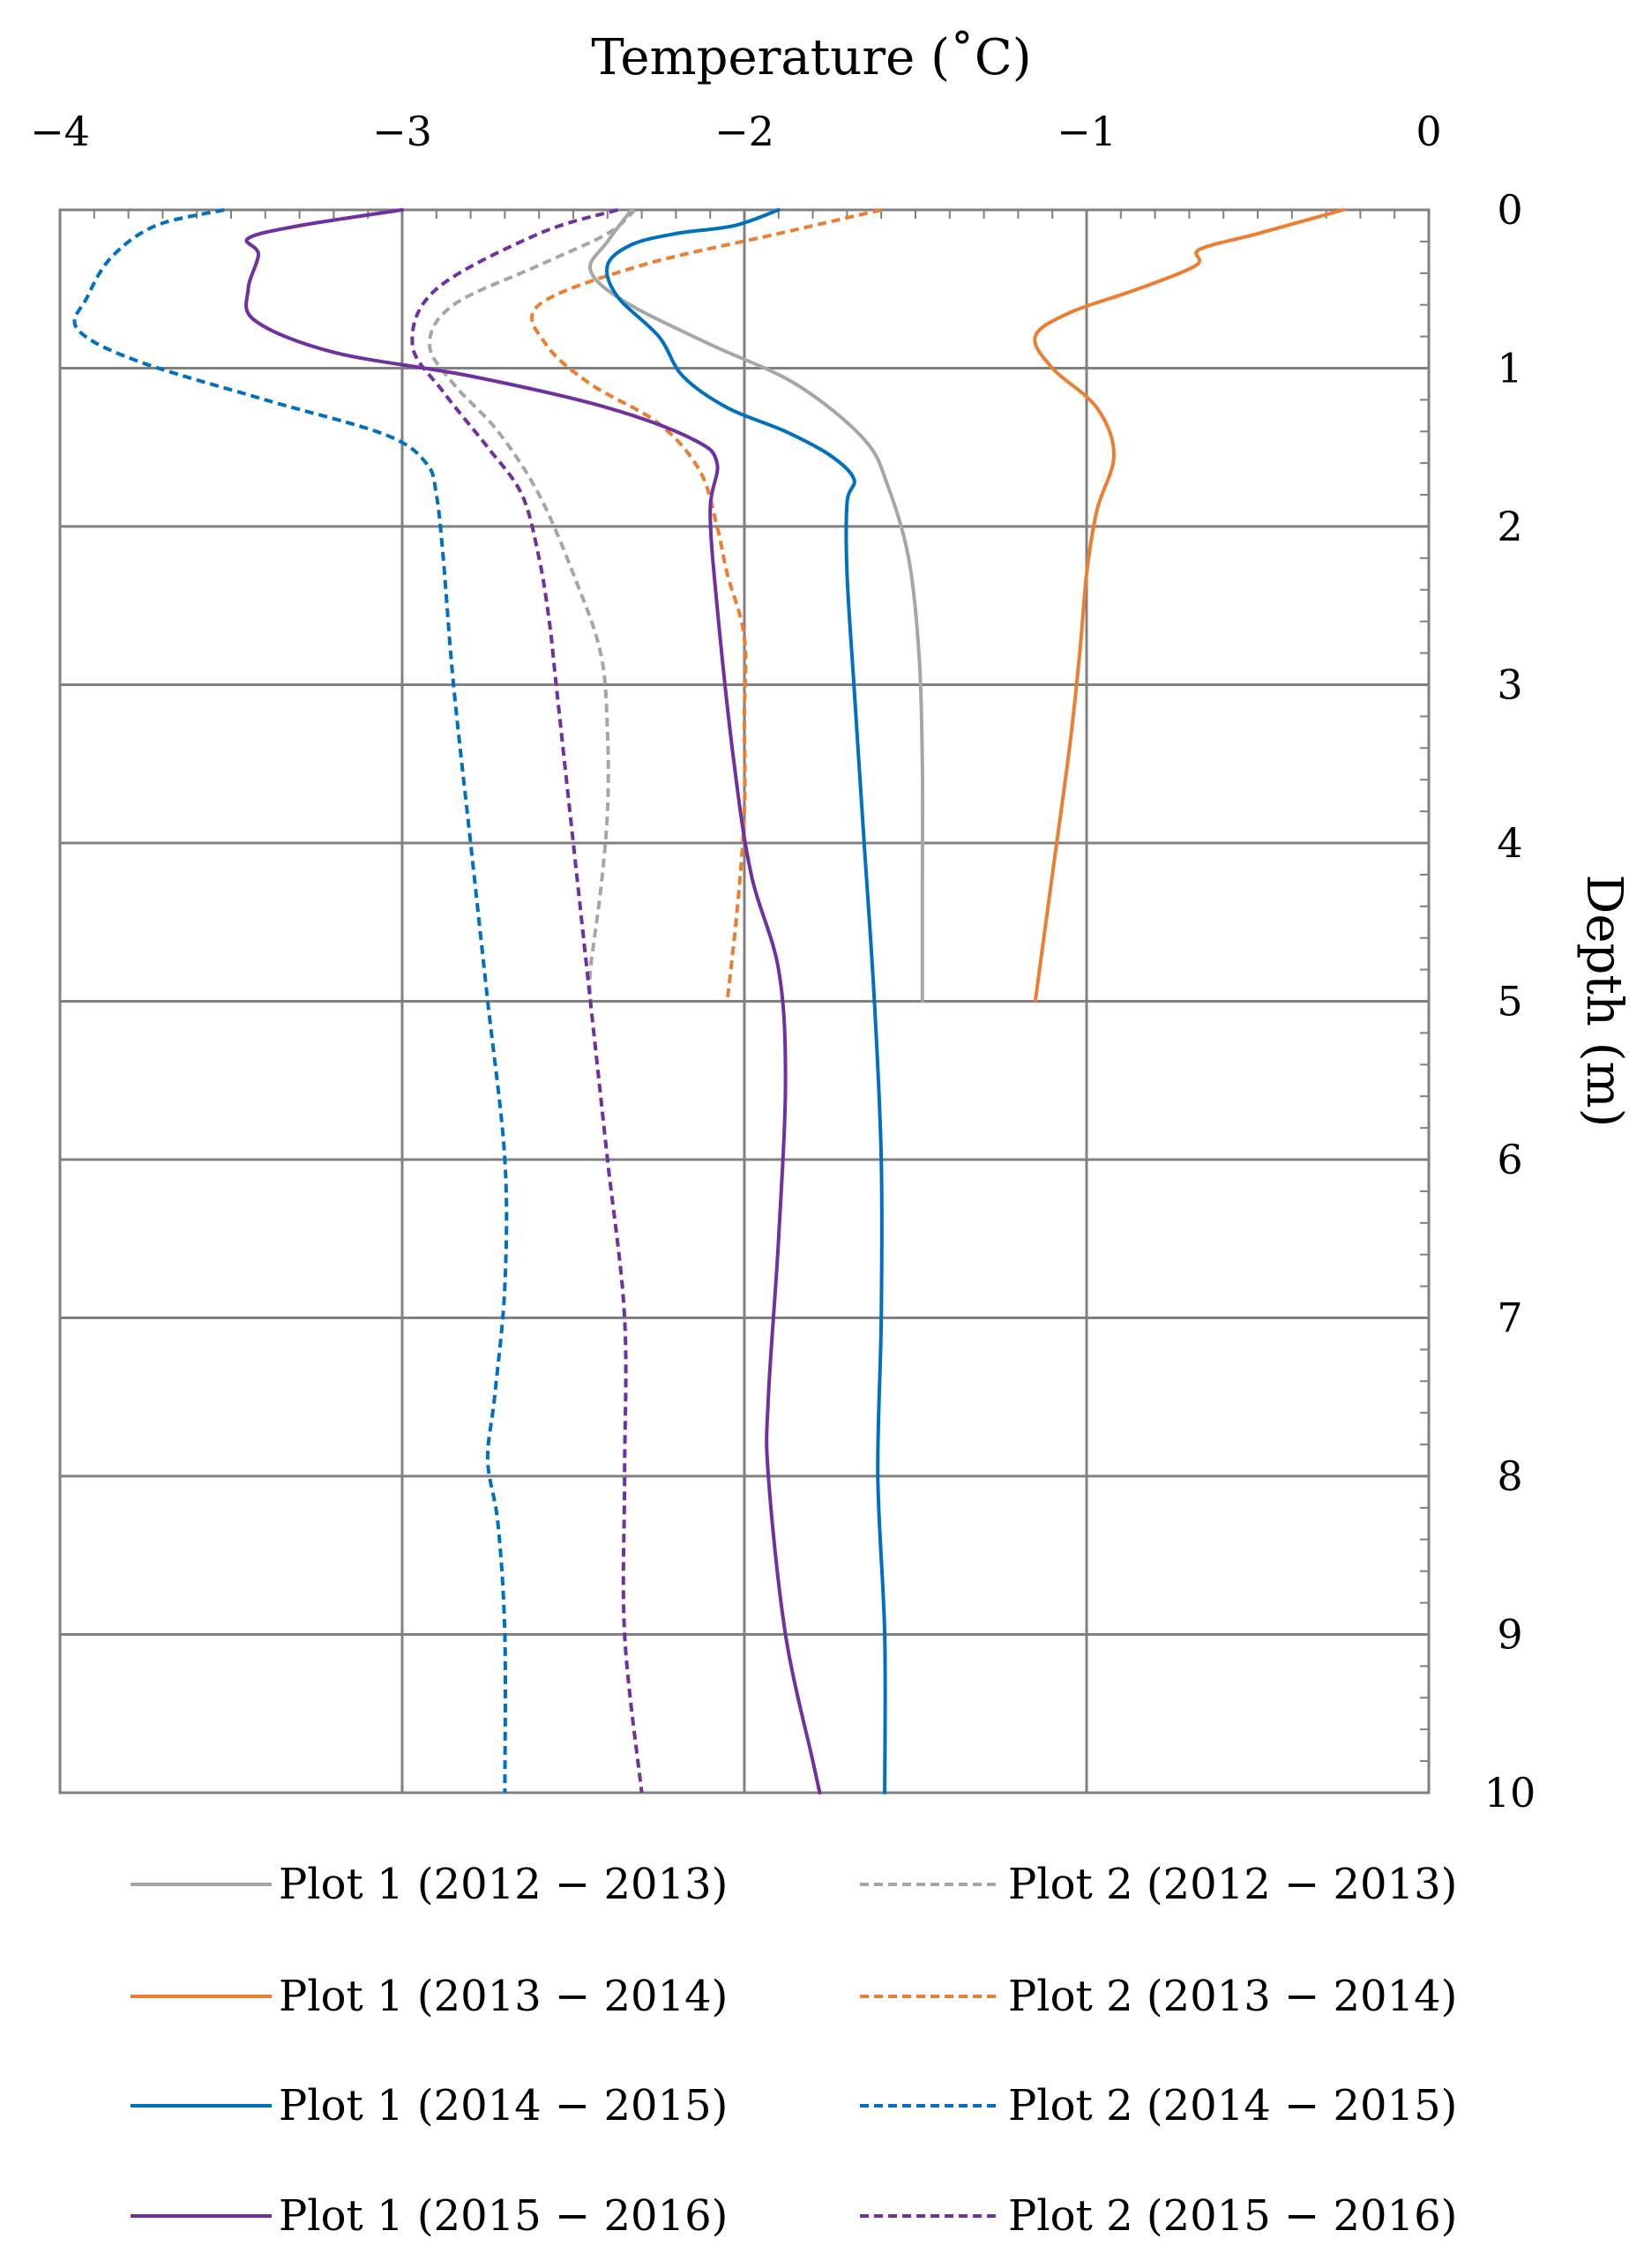 This screenshot has width=1644, height=2268. Describe the element at coordinates (1509, 210) in the screenshot. I see `y-tick-label: 0` at that location.